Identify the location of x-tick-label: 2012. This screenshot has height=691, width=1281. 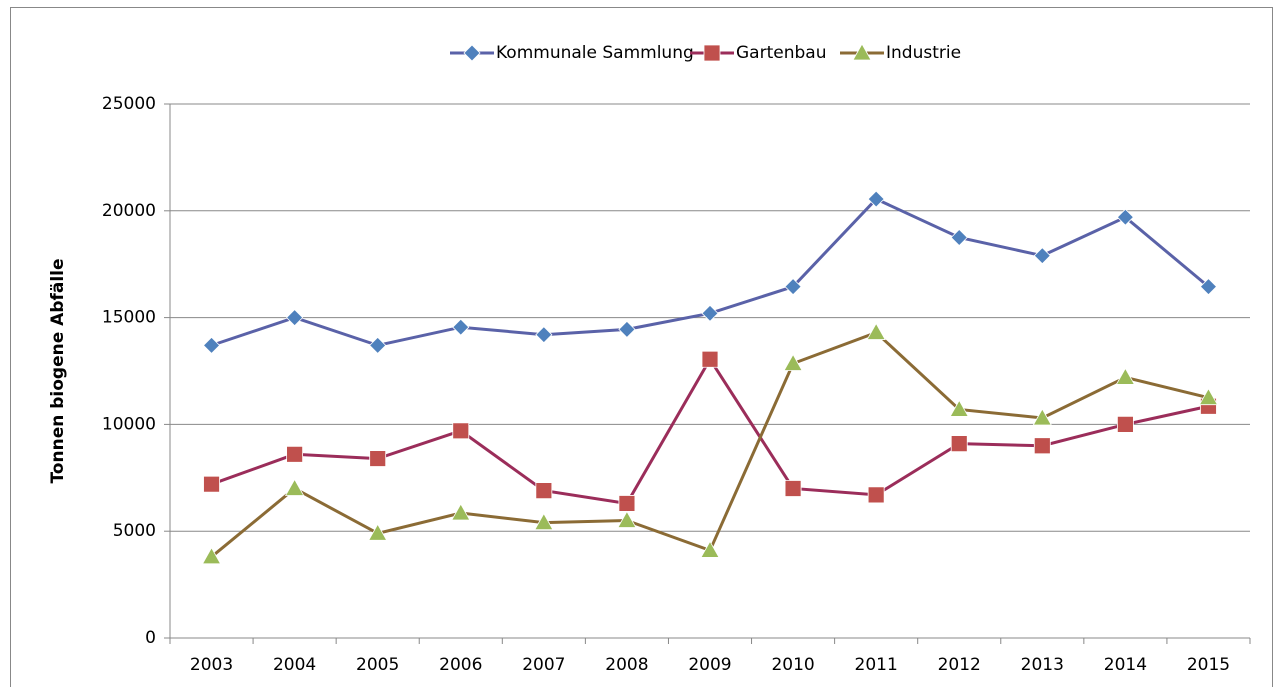
(959, 665).